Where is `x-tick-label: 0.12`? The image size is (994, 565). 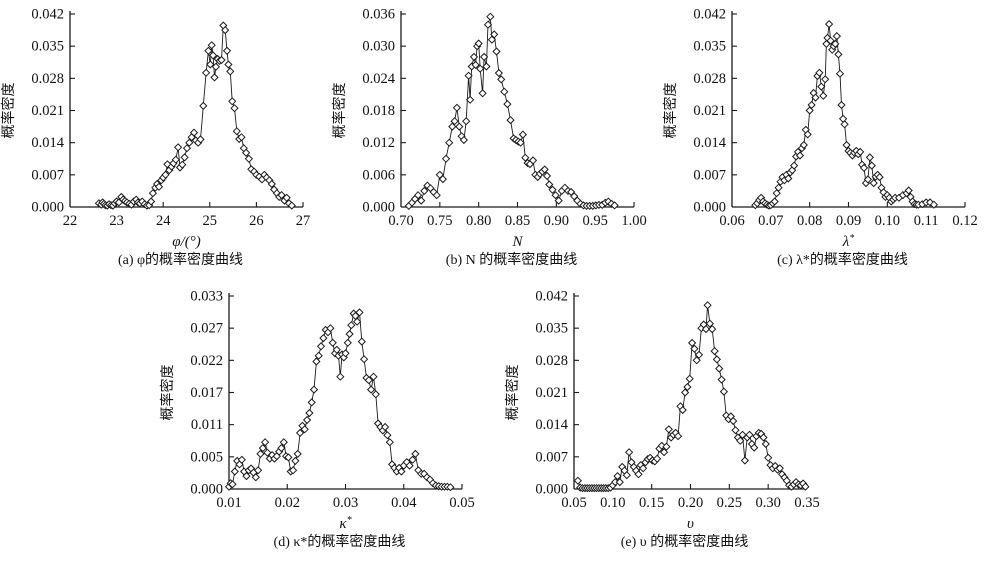 x-tick-label: 0.12 is located at coordinates (964, 221).